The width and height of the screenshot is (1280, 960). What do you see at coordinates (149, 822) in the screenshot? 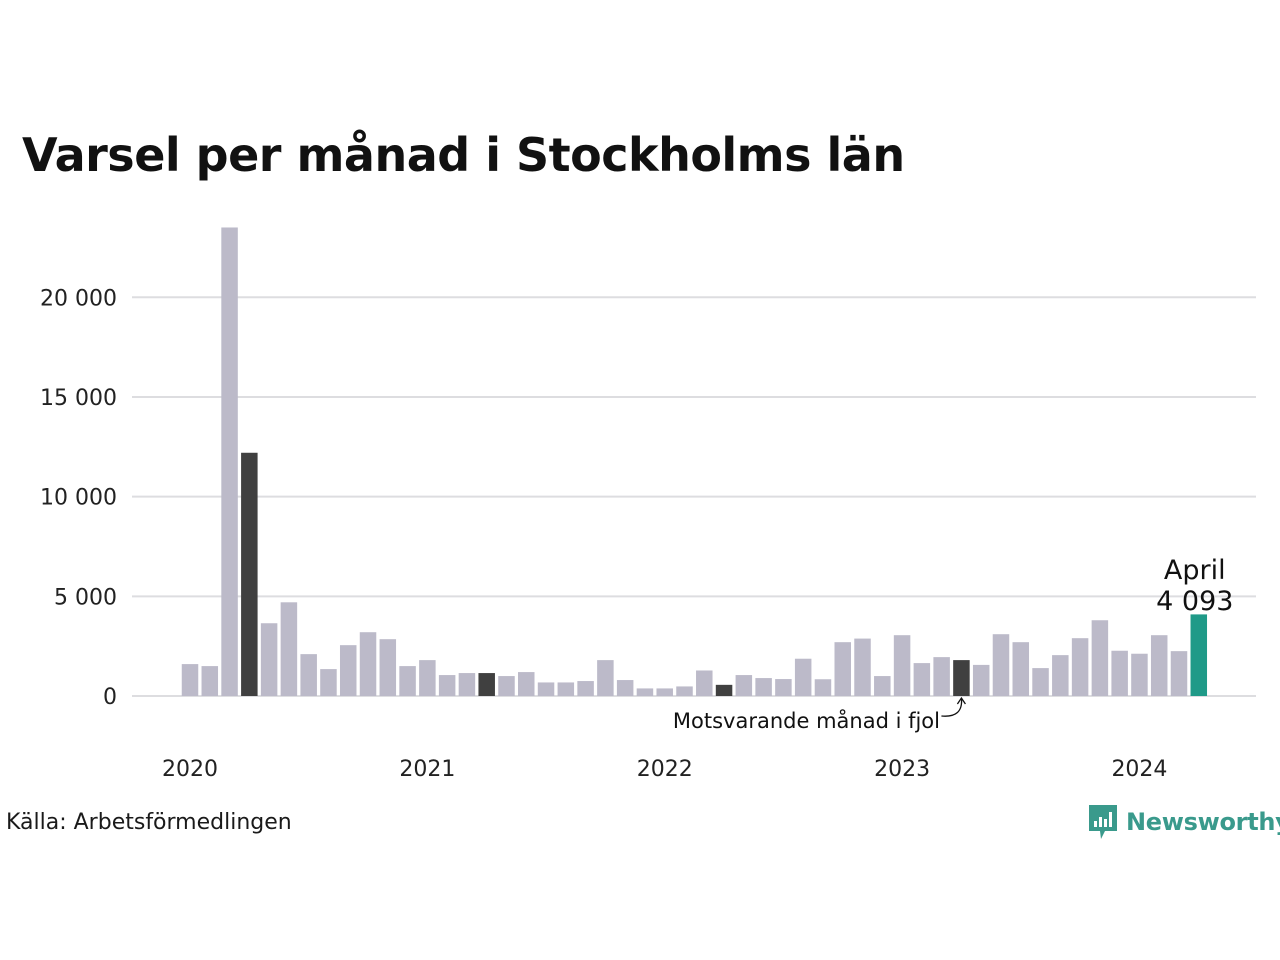
I see `source-note: Källa: Arbetsförmedlingen` at bounding box center [149, 822].